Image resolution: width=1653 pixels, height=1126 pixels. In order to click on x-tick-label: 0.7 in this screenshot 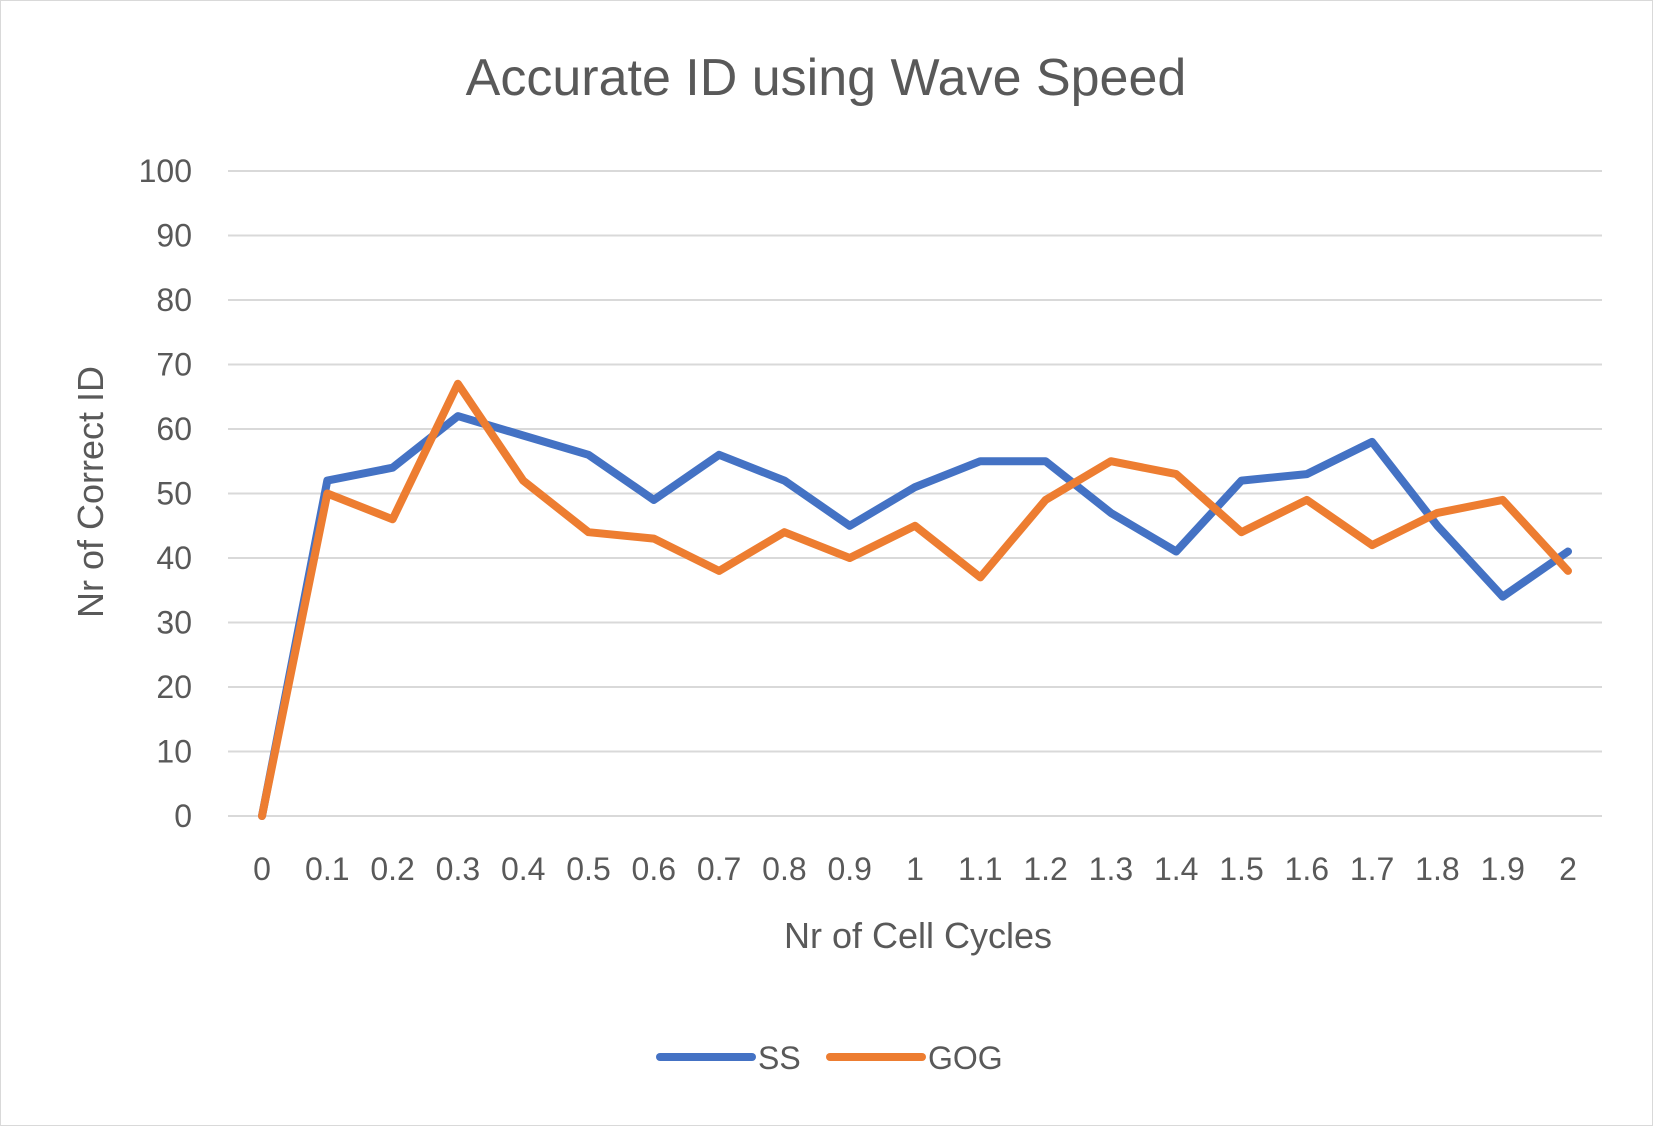, I will do `click(719, 869)`.